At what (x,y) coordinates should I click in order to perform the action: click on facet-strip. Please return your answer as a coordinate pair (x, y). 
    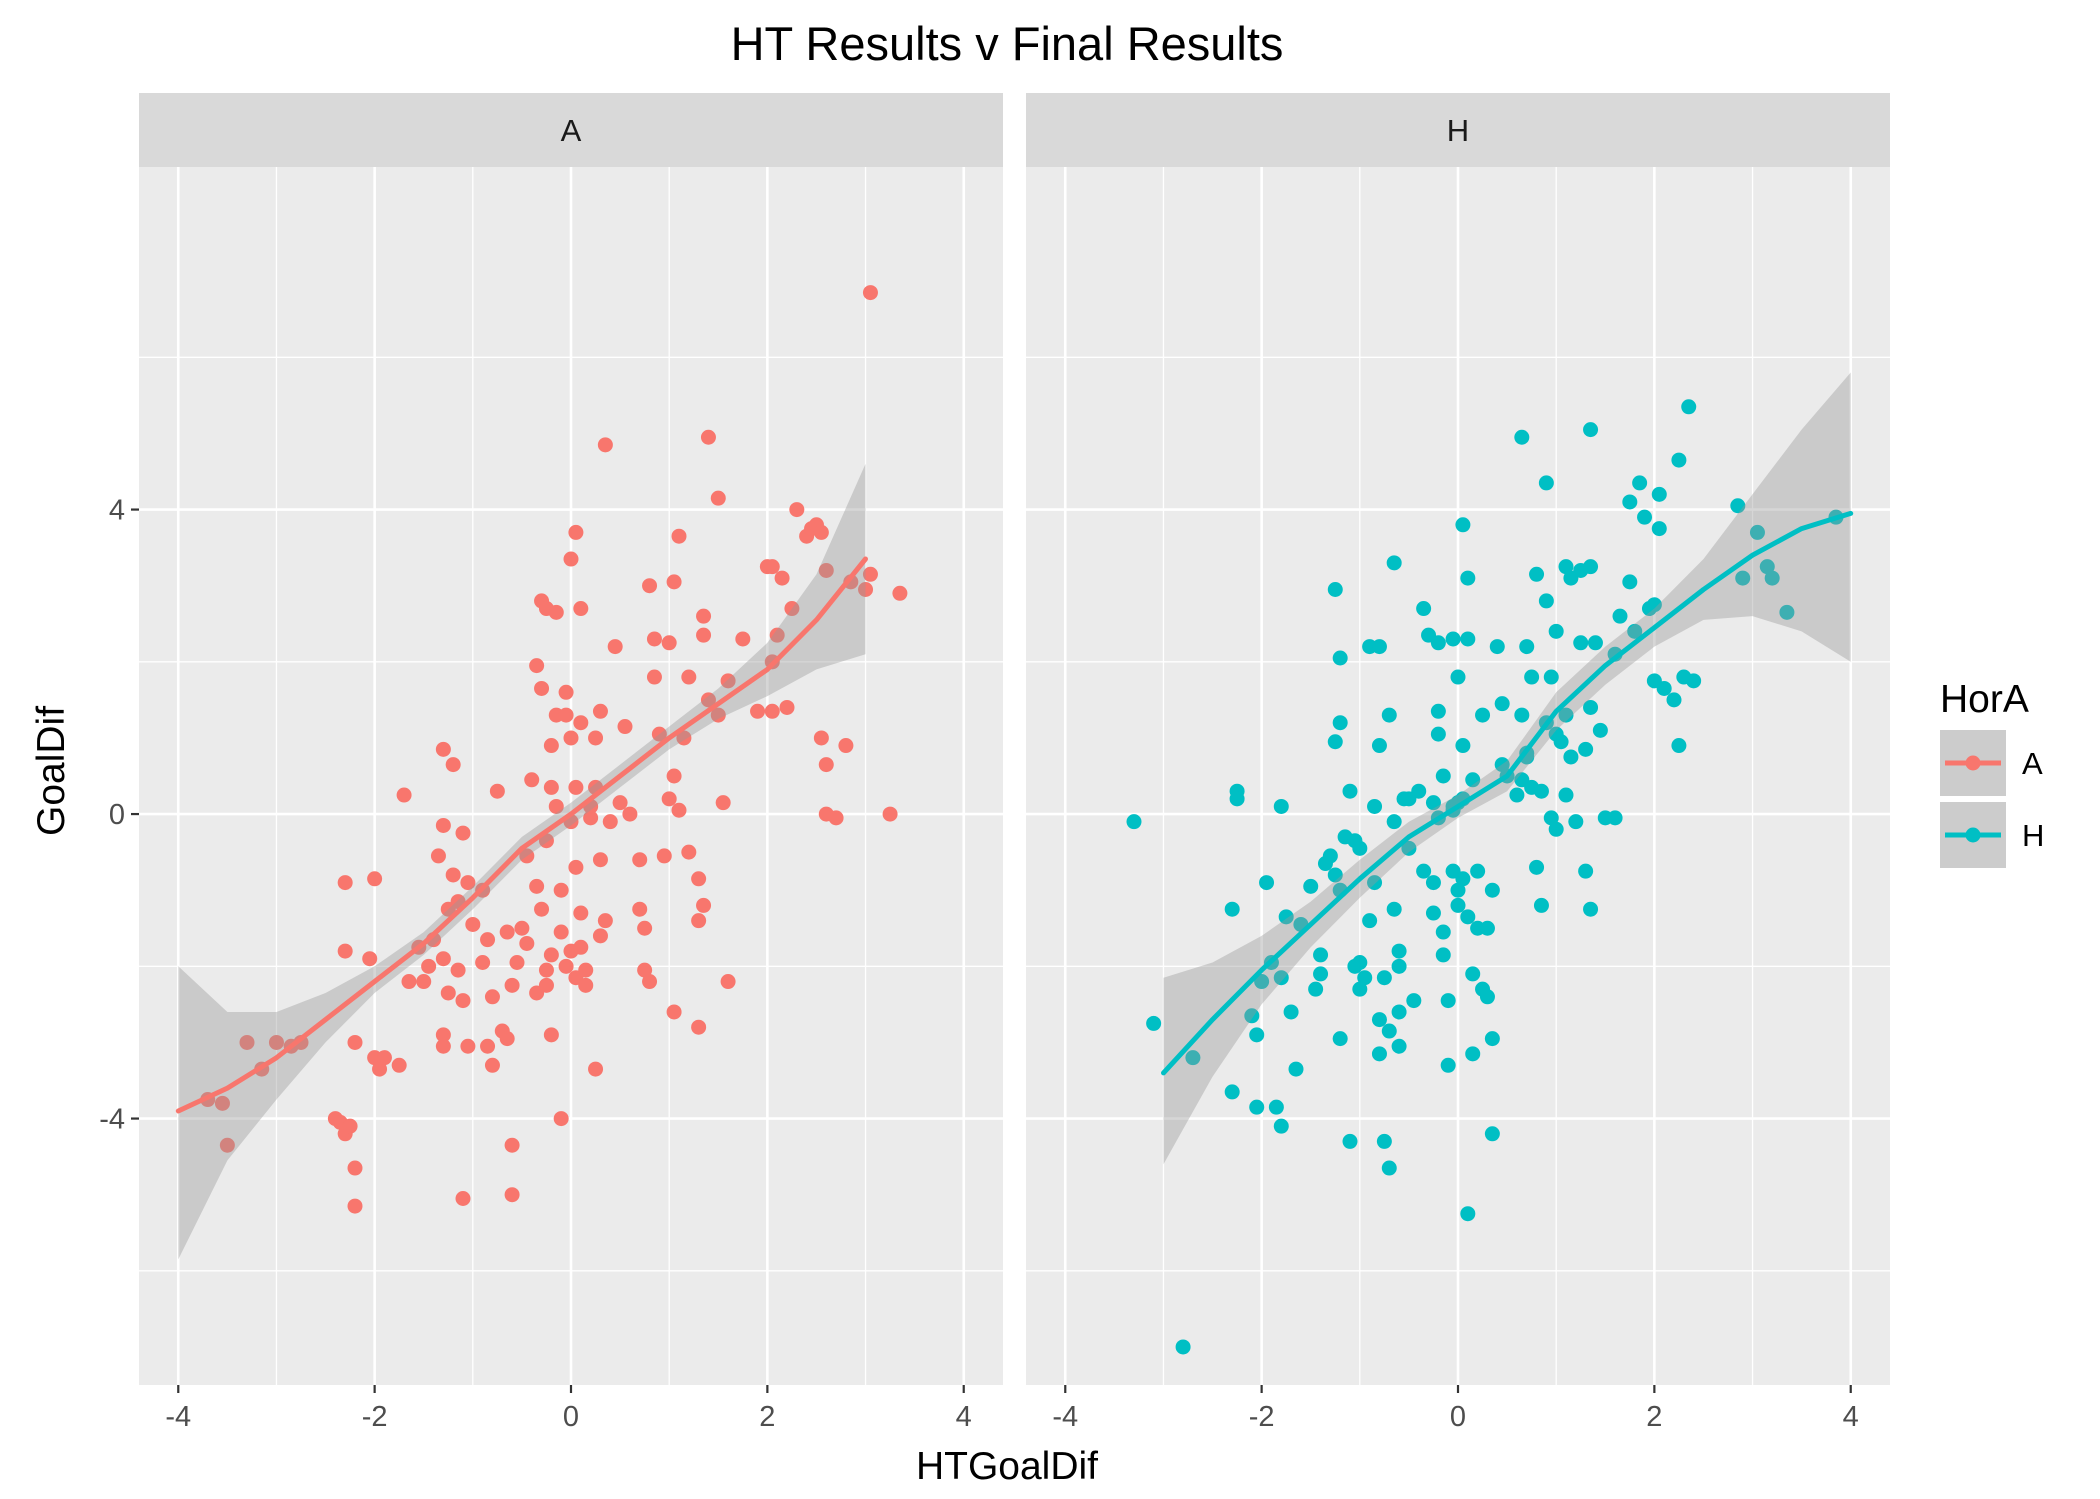
    Looking at the image, I should click on (1458, 130).